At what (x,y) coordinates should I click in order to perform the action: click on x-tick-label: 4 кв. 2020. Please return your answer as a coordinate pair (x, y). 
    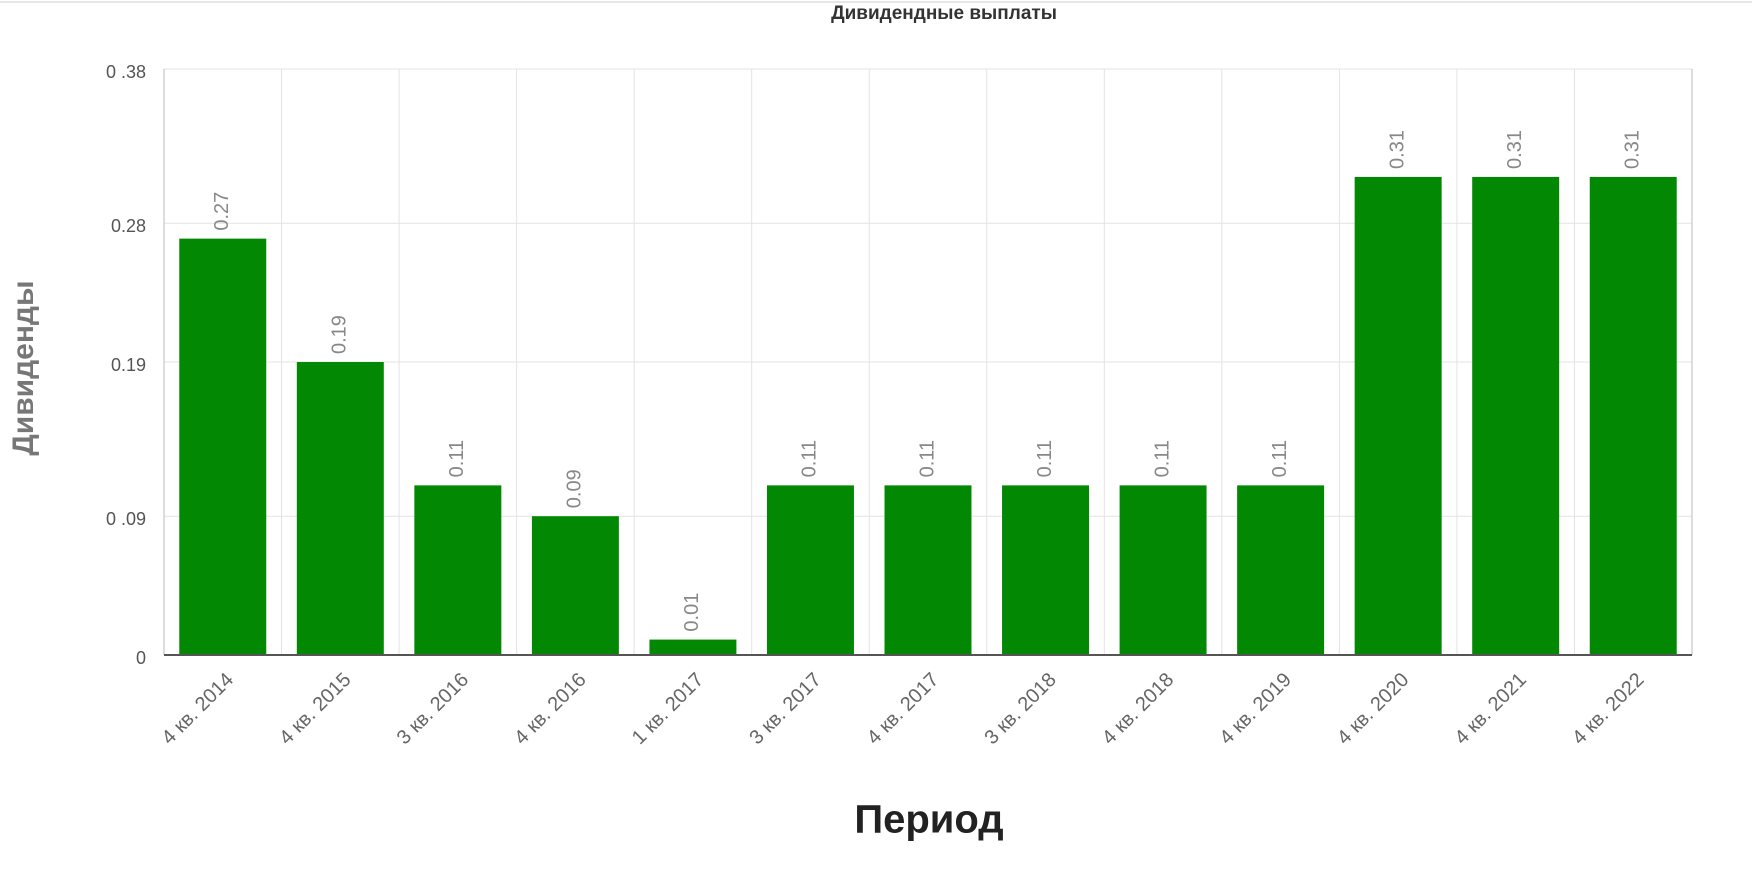
    Looking at the image, I should click on (1373, 709).